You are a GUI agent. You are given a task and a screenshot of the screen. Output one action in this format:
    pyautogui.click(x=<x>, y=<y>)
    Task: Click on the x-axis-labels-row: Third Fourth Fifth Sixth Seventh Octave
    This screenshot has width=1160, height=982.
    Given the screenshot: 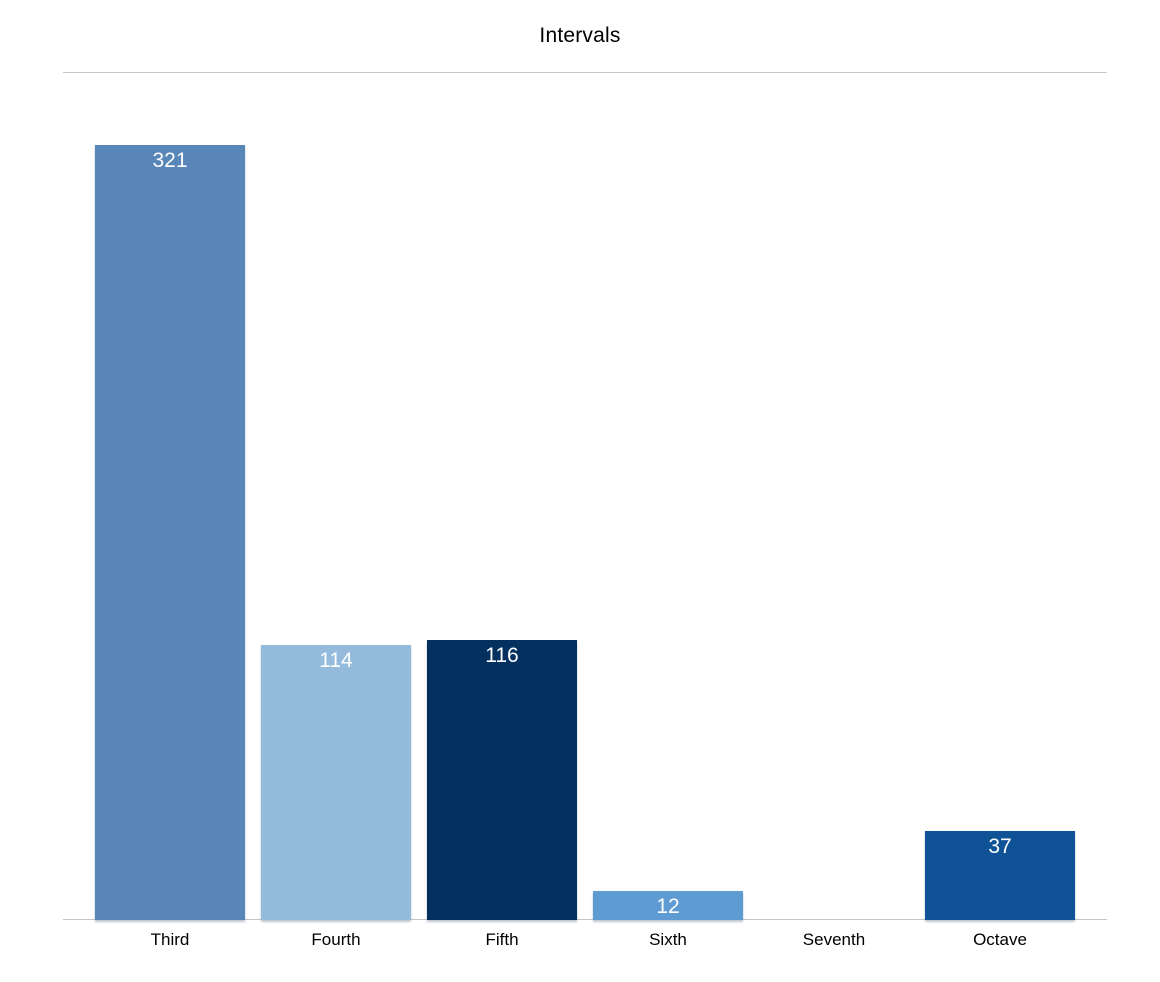 What is the action you would take?
    pyautogui.click(x=585, y=943)
    